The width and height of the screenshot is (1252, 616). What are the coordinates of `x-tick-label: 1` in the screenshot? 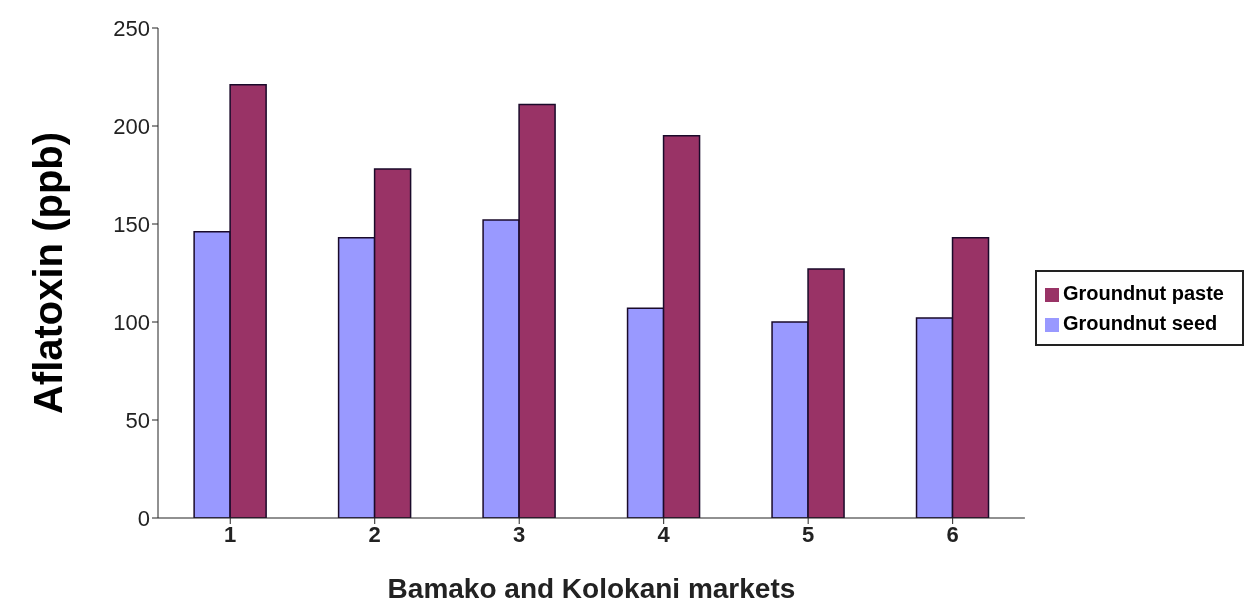 It's located at (230, 534).